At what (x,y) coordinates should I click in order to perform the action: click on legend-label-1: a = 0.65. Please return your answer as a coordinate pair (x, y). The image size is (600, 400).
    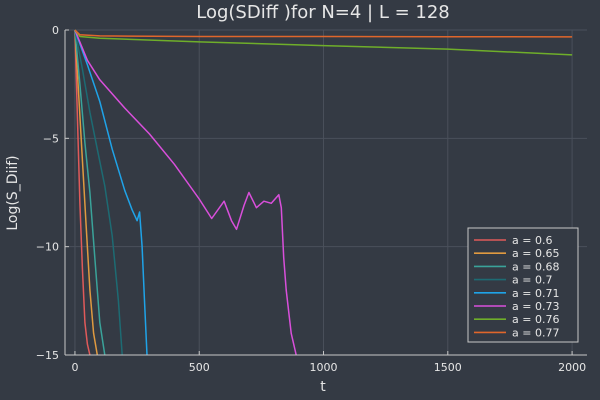
    Looking at the image, I should click on (535, 253).